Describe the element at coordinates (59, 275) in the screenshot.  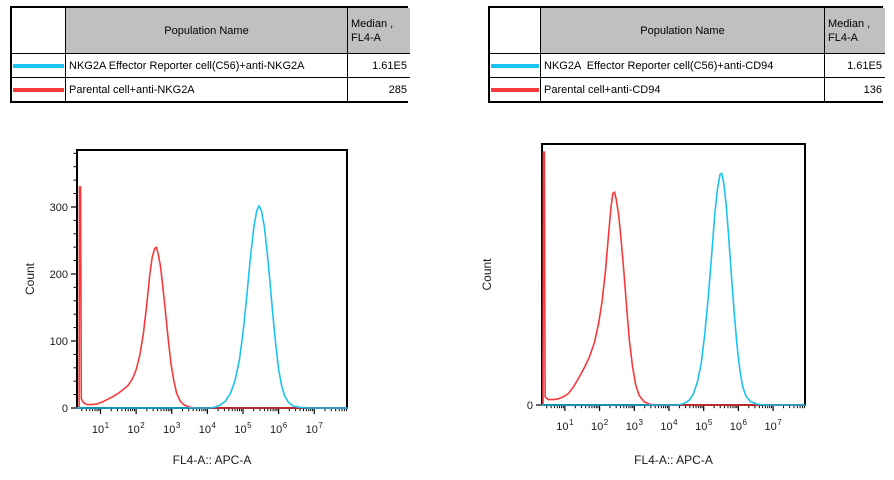
I see `y-tick-label: 200` at that location.